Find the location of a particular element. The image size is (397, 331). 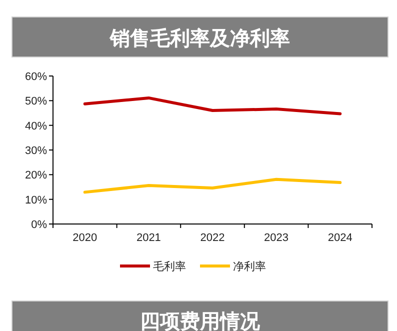

legend-label: 净利率 is located at coordinates (249, 266).